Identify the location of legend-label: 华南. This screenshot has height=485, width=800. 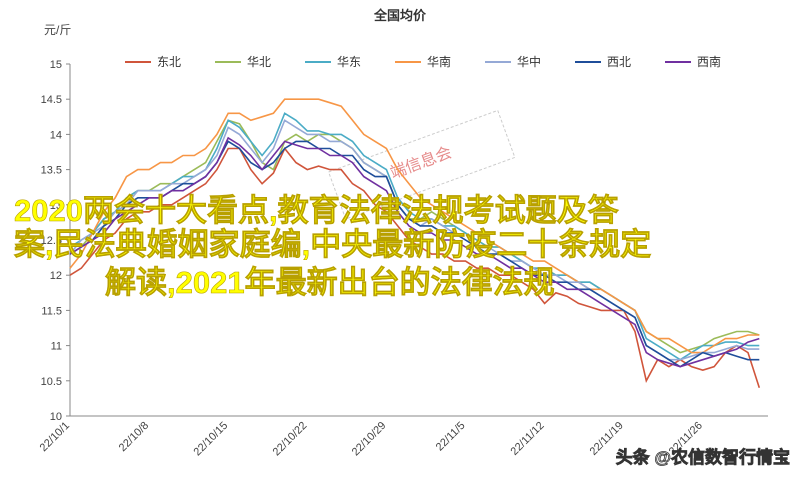
(439, 61).